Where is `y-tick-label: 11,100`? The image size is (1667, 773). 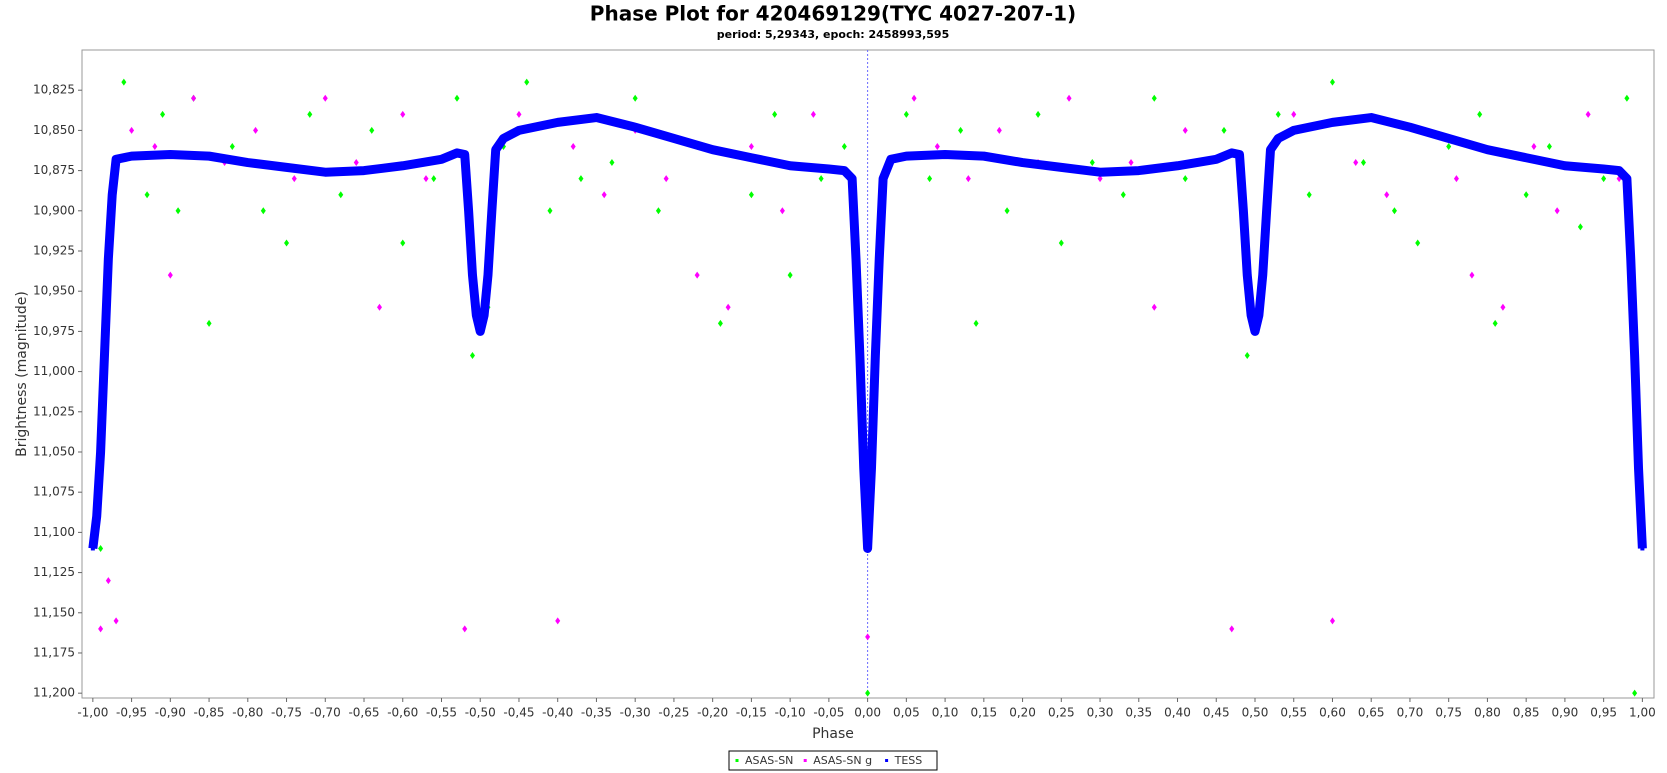 y-tick-label: 11,100 is located at coordinates (54, 532).